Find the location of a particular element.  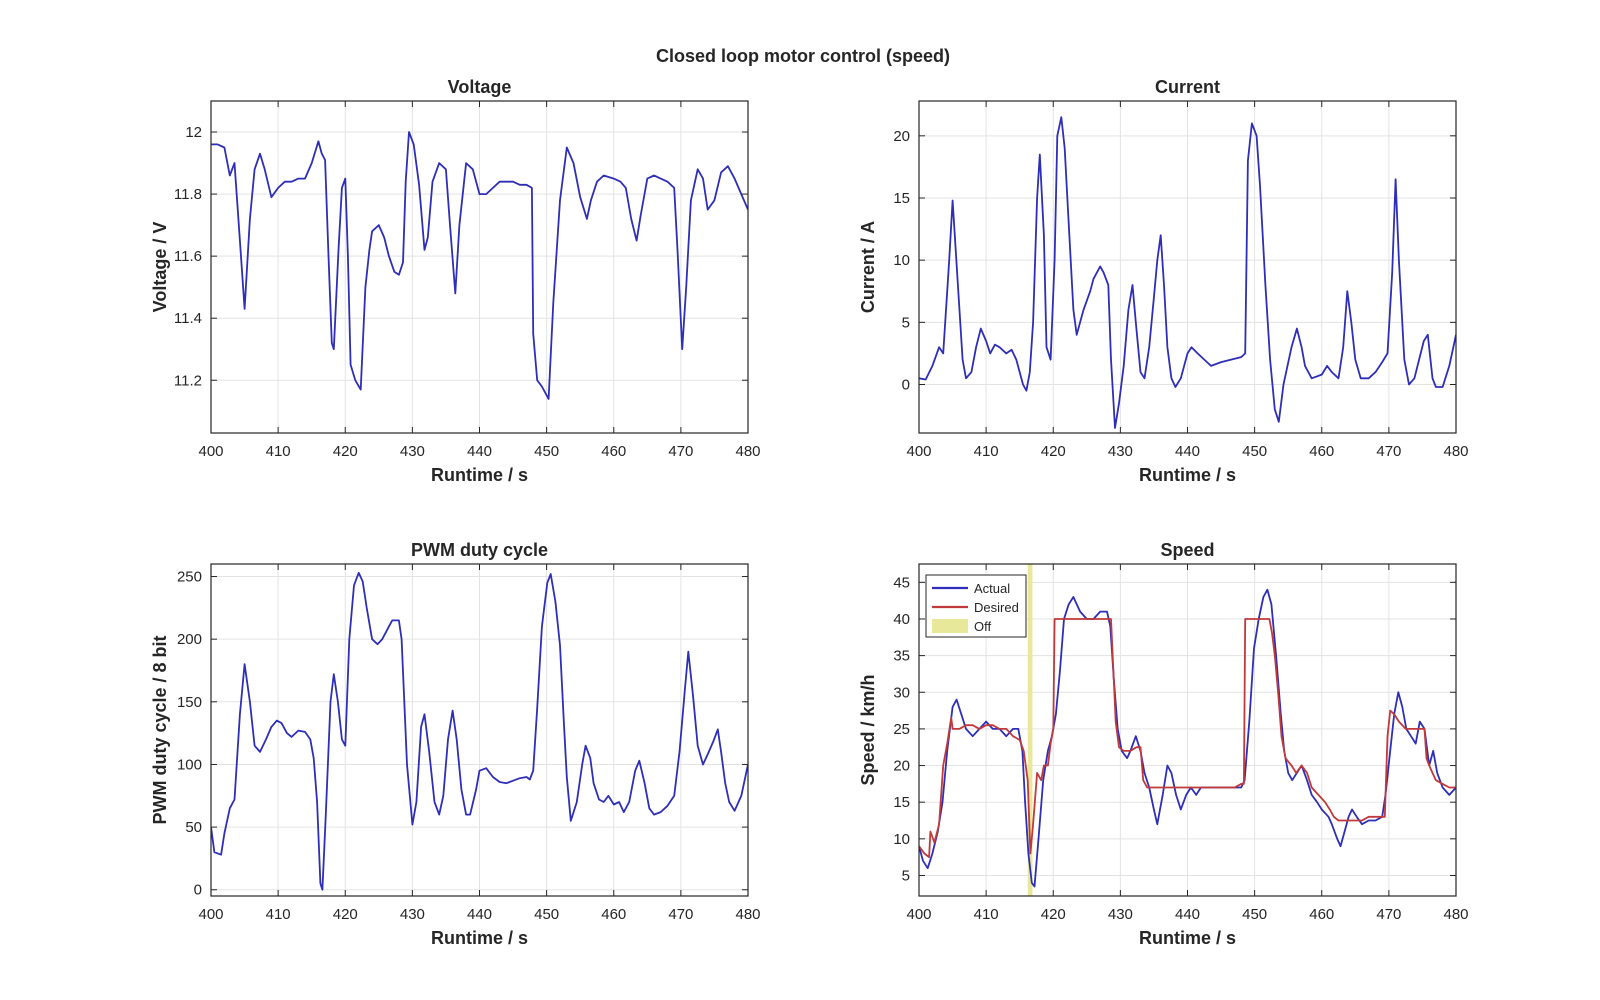

legend-label-desired: Desired is located at coordinates (996, 607).